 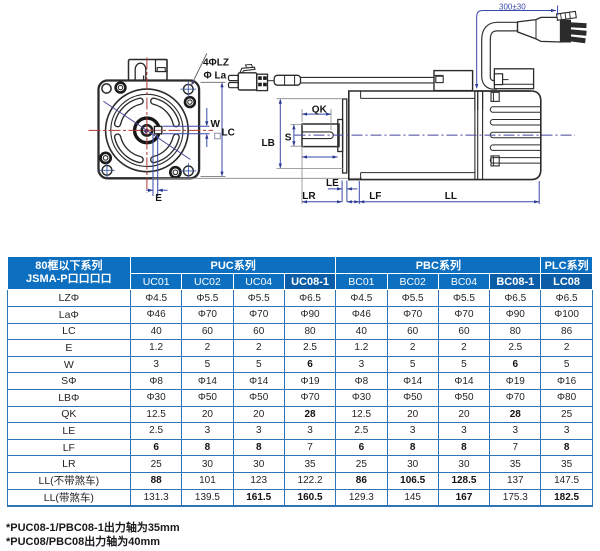 What do you see at coordinates (216, 63) in the screenshot?
I see `svg-text: 4ΦLZ` at bounding box center [216, 63].